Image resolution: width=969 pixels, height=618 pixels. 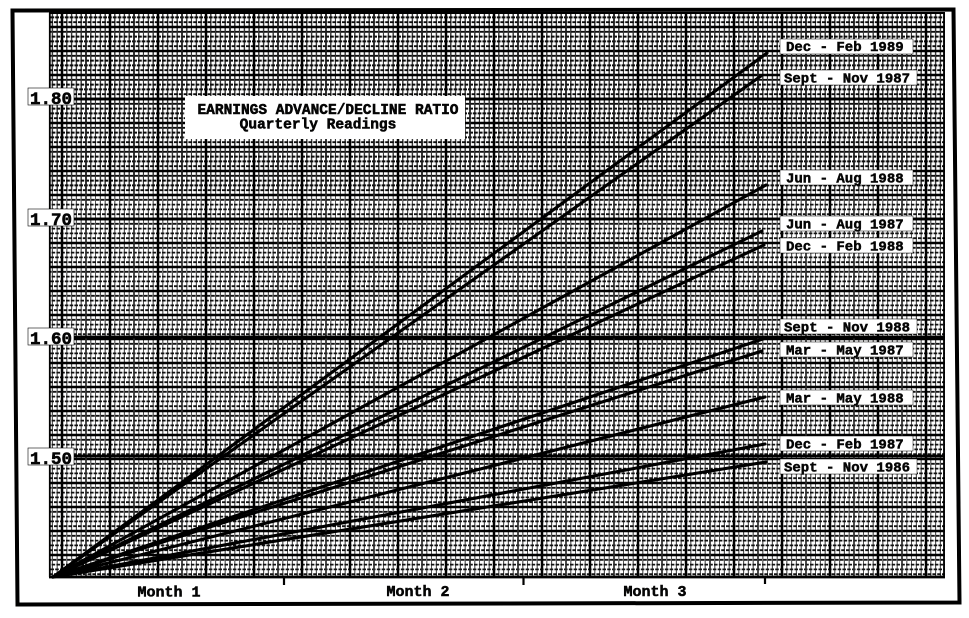 What do you see at coordinates (51, 100) in the screenshot?
I see `svg-text: 1.80` at bounding box center [51, 100].